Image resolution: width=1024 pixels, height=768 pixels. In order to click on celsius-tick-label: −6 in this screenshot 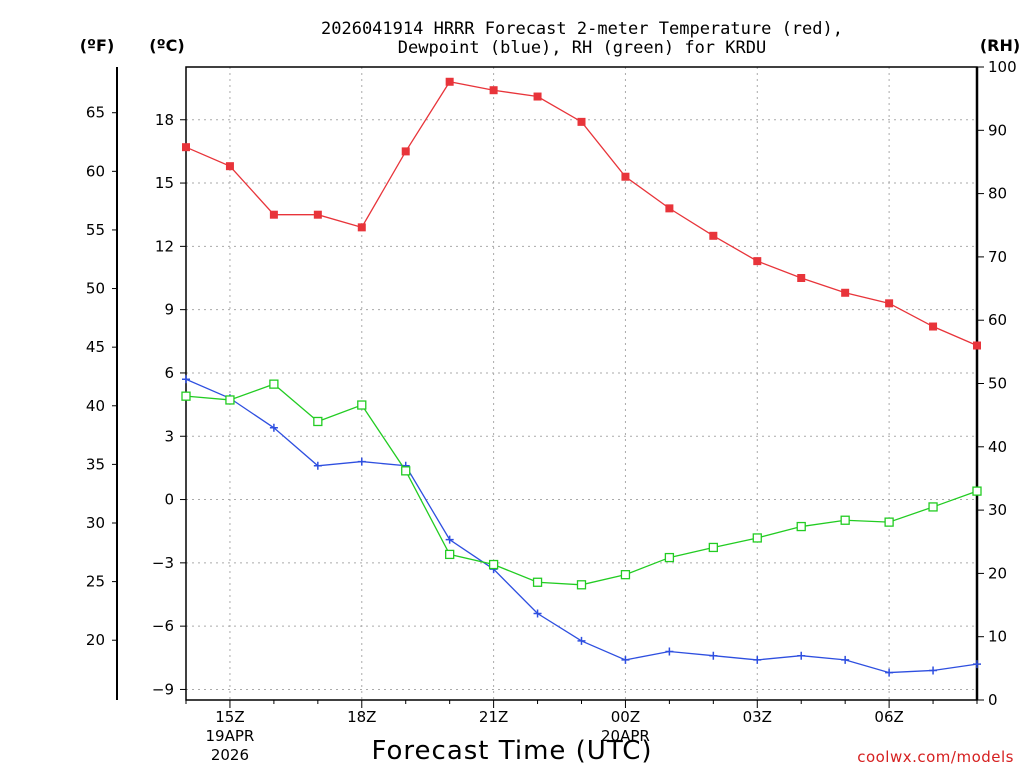, I will do `click(163, 626)`.